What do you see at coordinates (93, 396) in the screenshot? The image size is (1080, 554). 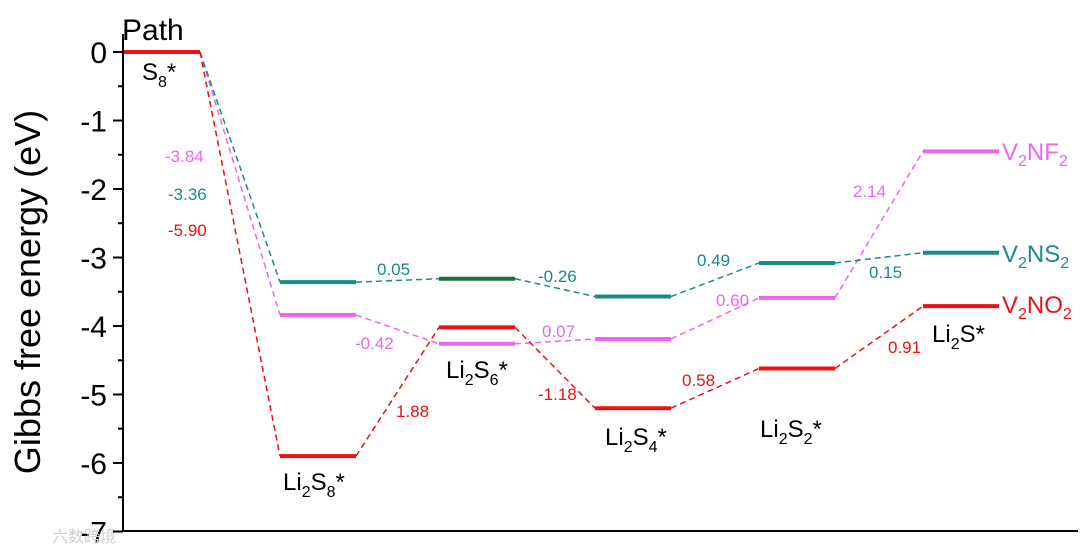 I see `y-tick-label: -5` at bounding box center [93, 396].